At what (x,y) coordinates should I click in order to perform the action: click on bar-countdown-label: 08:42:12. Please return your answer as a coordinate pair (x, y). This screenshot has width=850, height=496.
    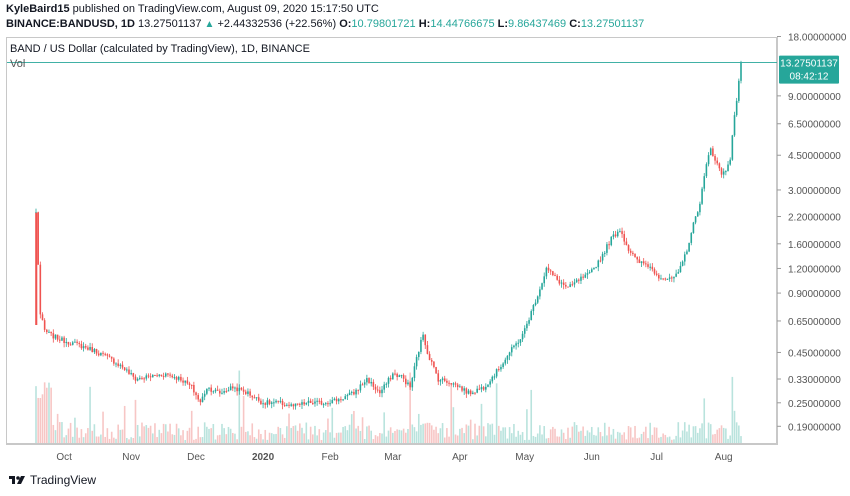
    Looking at the image, I should click on (809, 77).